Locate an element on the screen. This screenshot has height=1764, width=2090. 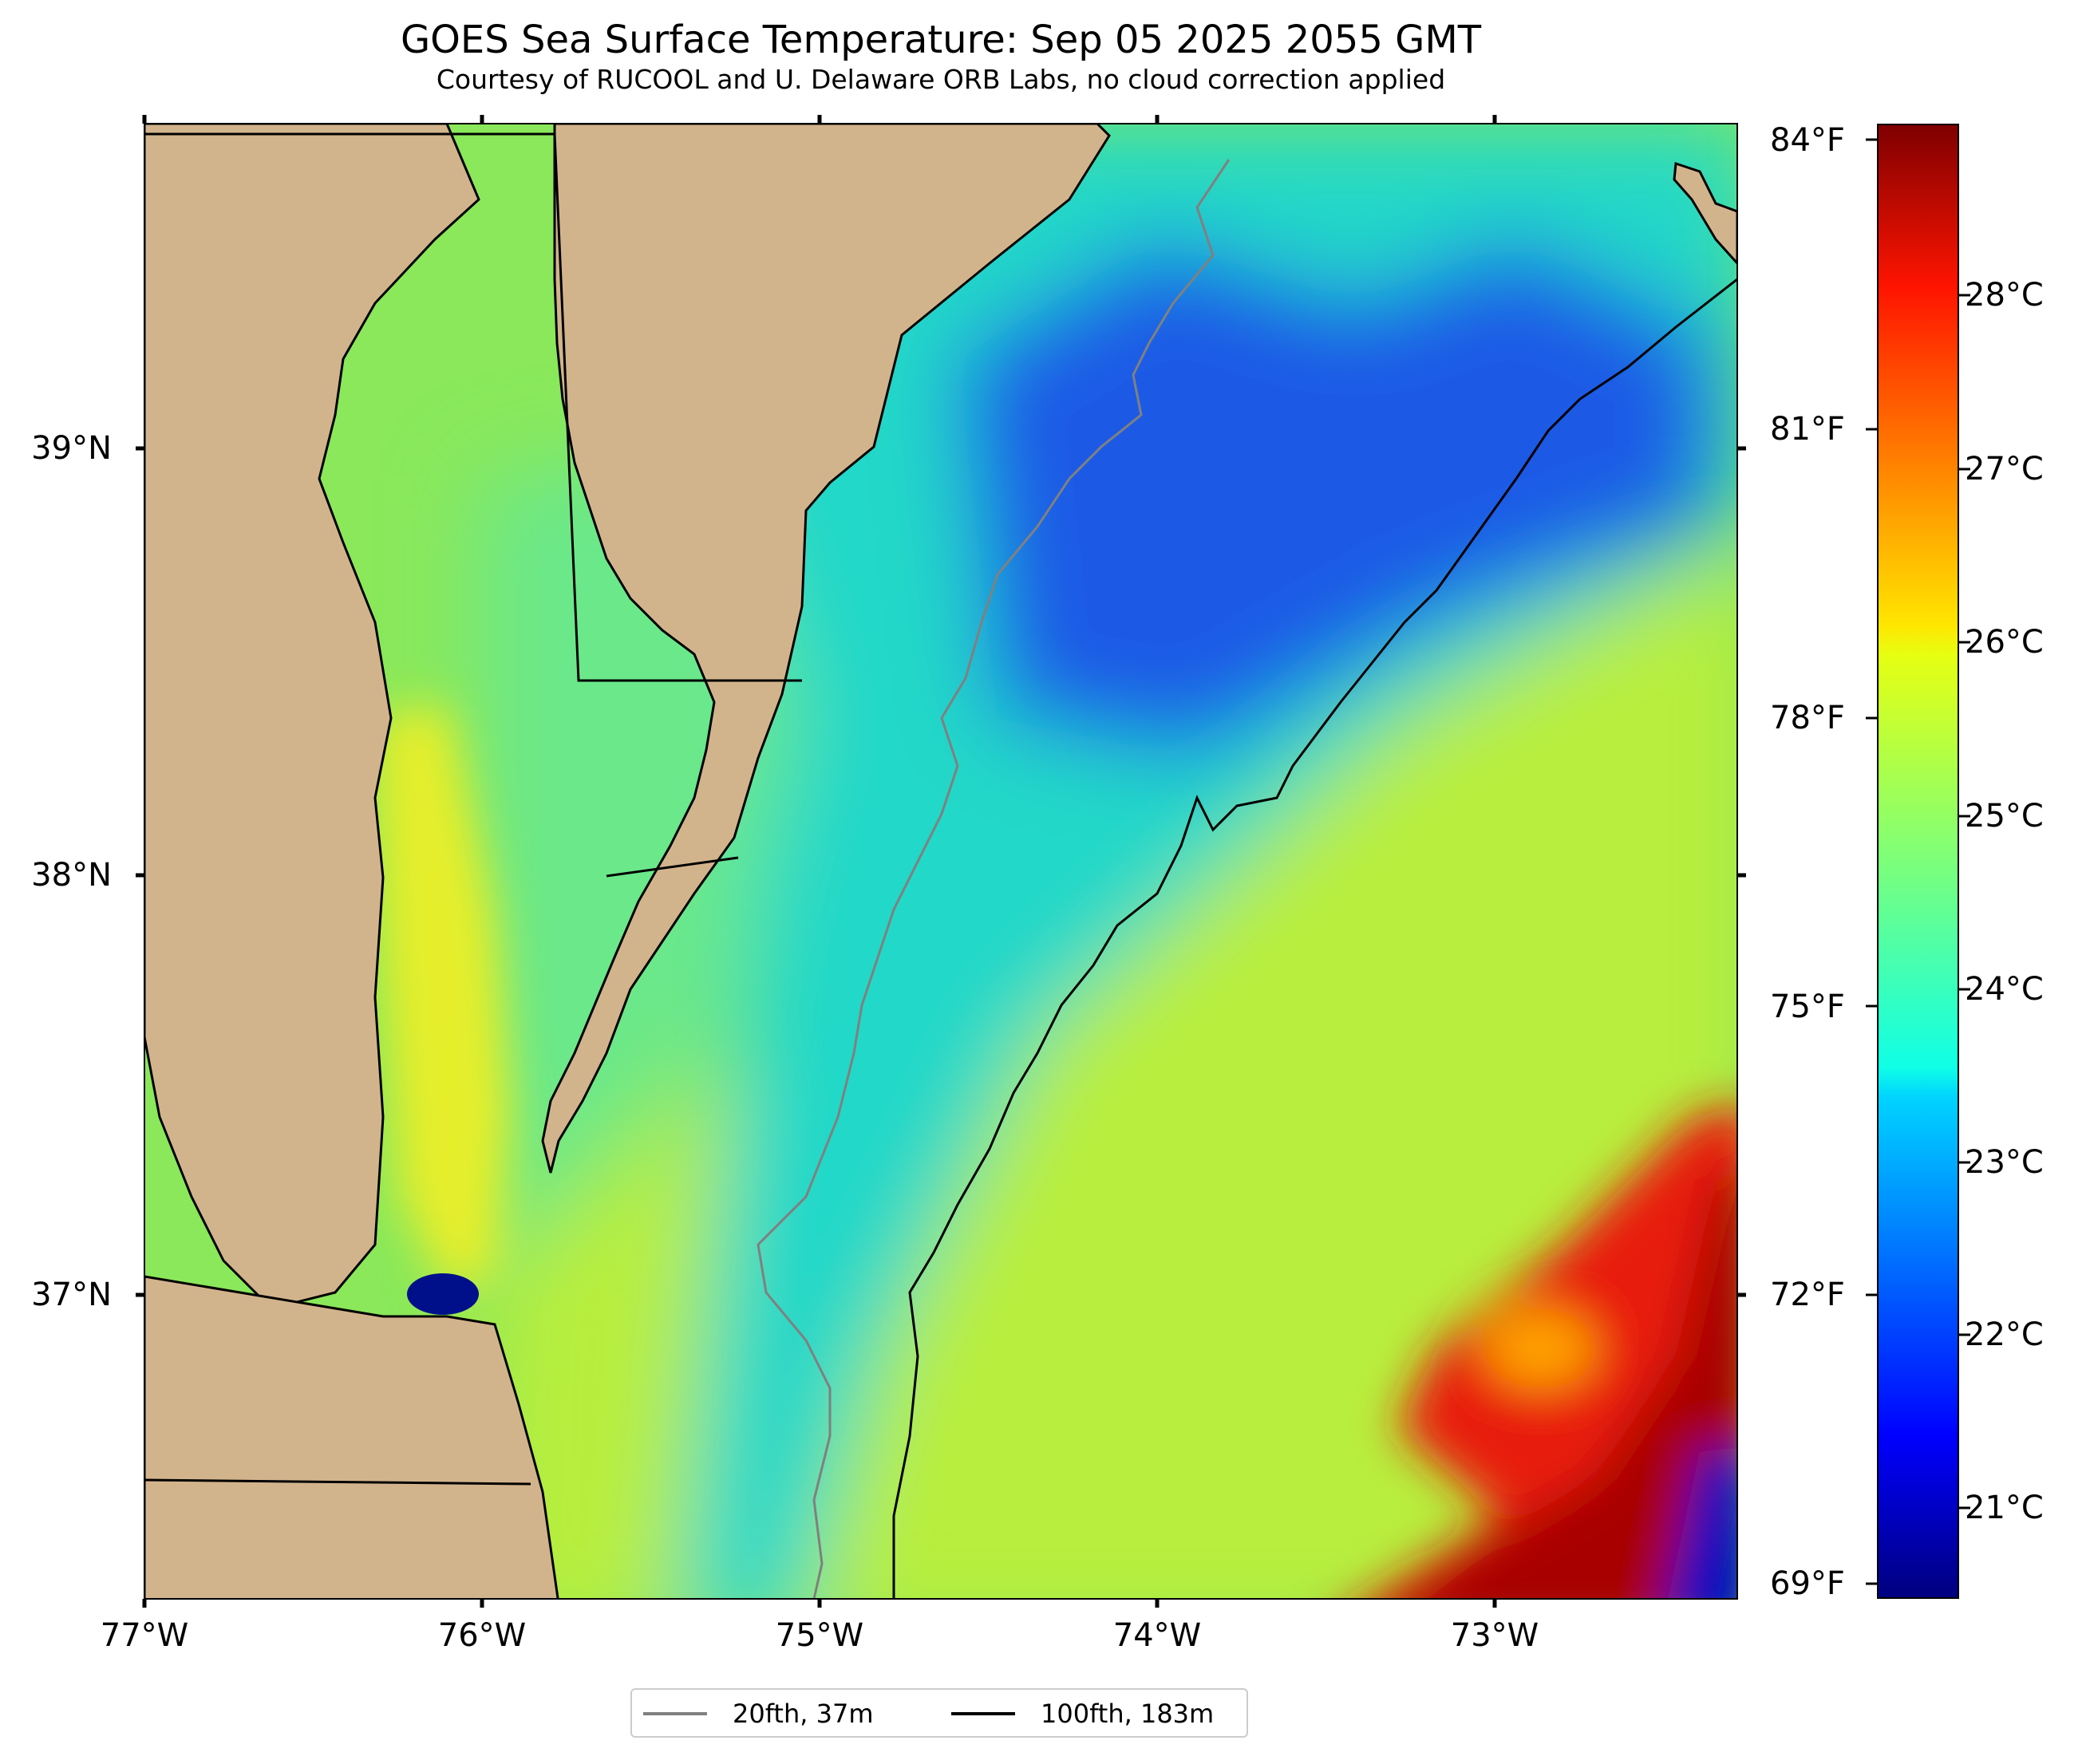
land-virginia-beach is located at coordinates (351, 1437).